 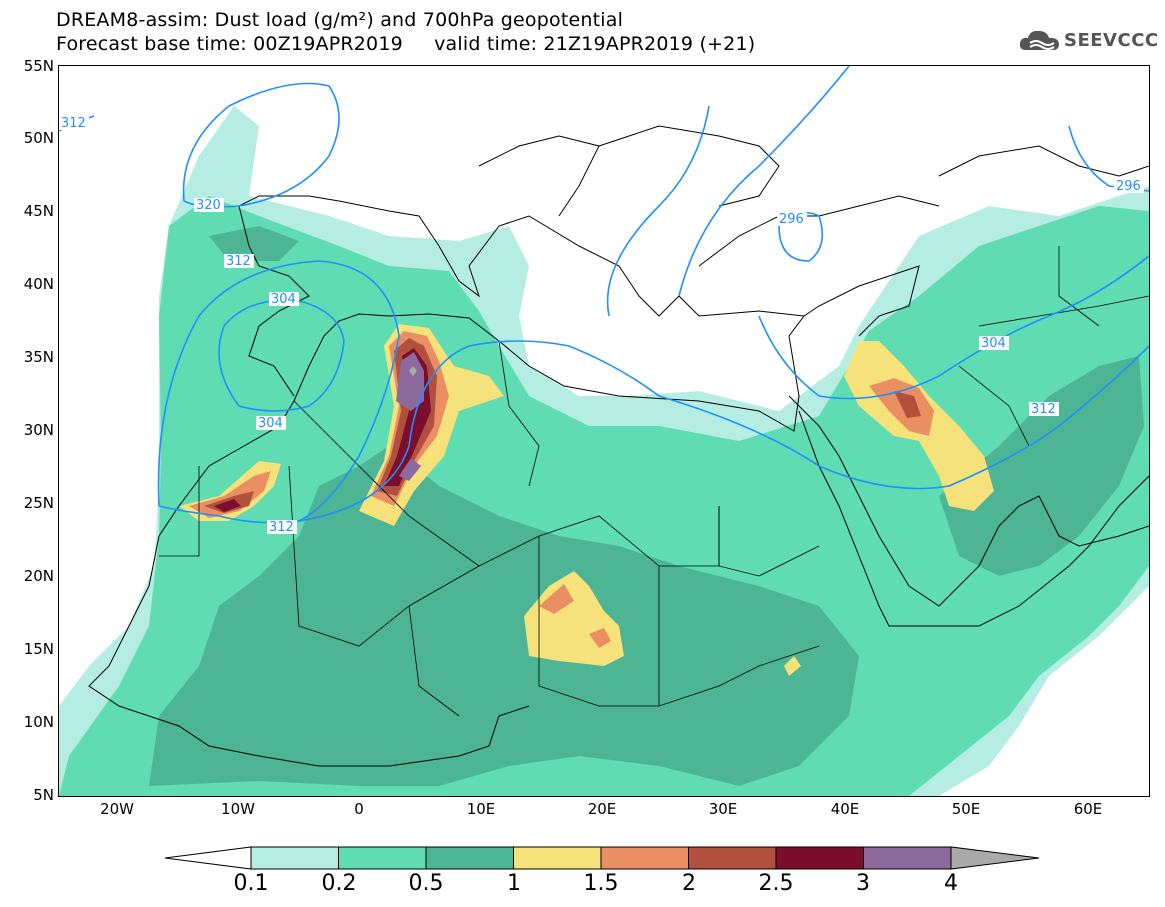 I want to click on colorbar-tick-label: 1.5, so click(x=601, y=883).